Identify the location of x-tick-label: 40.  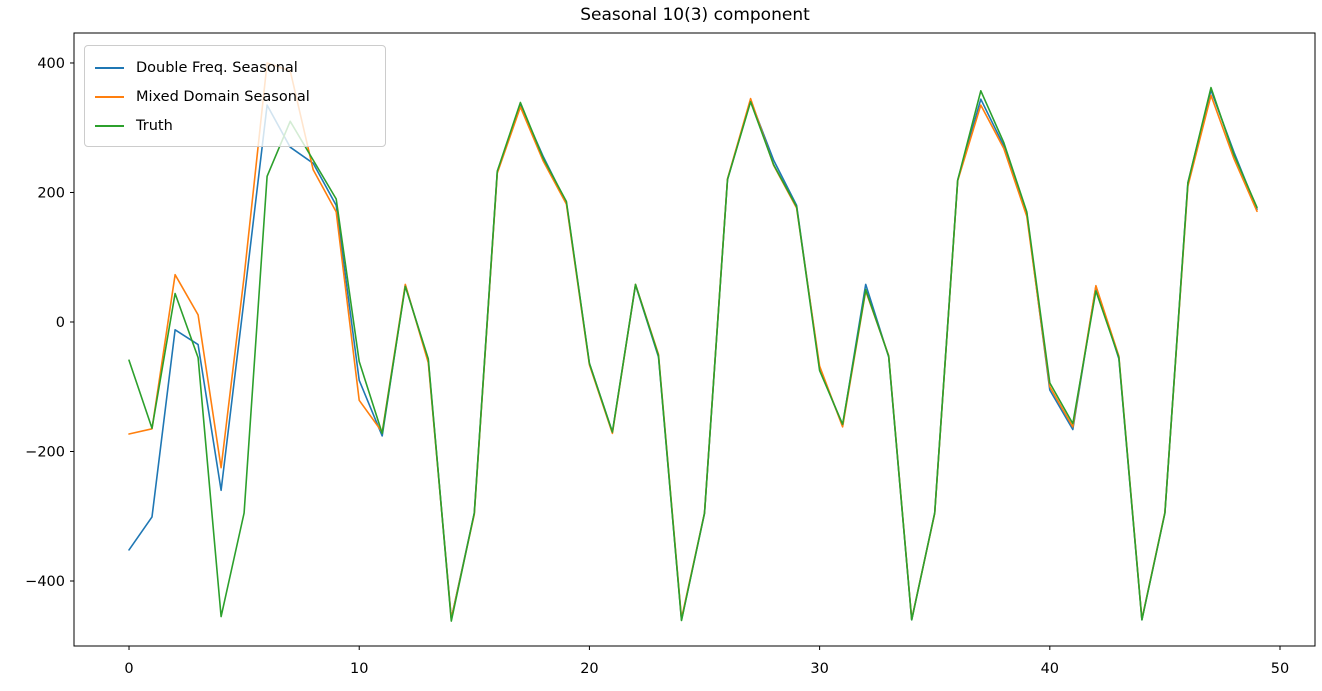
(1050, 669).